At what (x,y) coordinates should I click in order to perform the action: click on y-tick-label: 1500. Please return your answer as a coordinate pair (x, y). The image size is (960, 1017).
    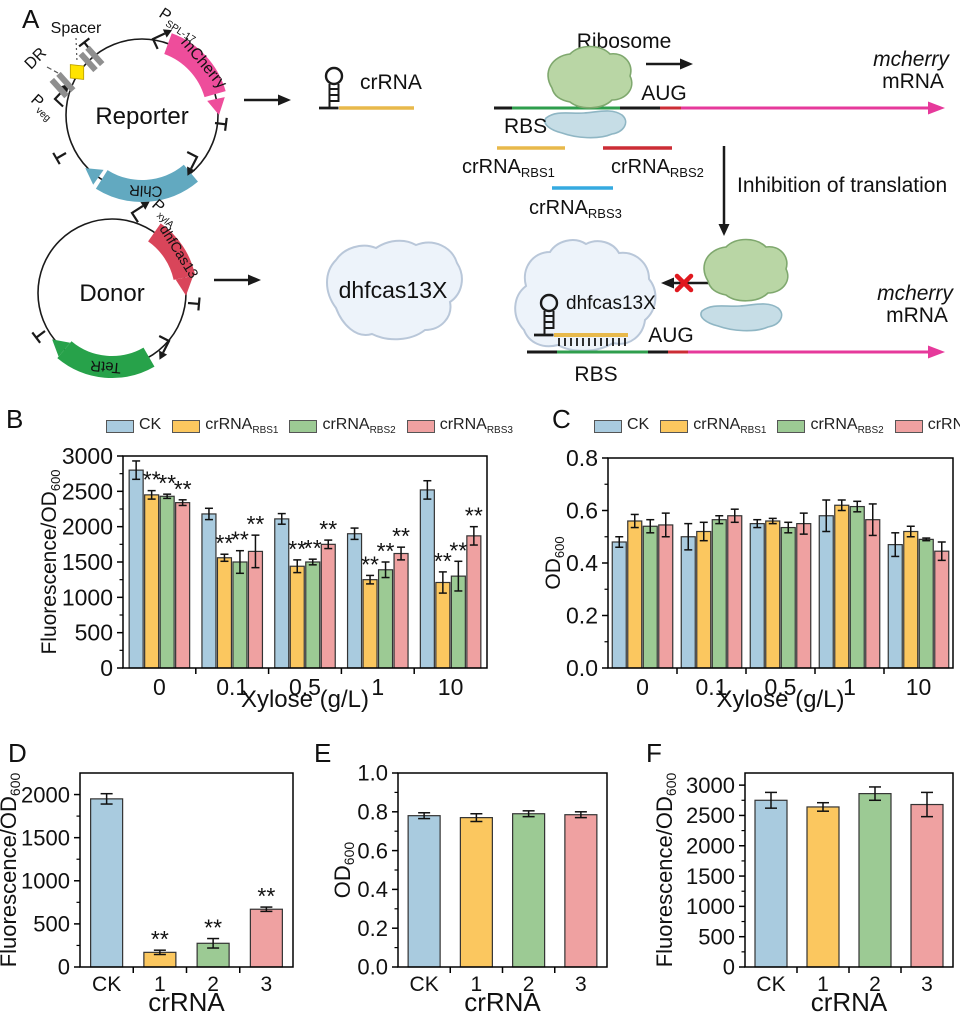
    Looking at the image, I should click on (45, 837).